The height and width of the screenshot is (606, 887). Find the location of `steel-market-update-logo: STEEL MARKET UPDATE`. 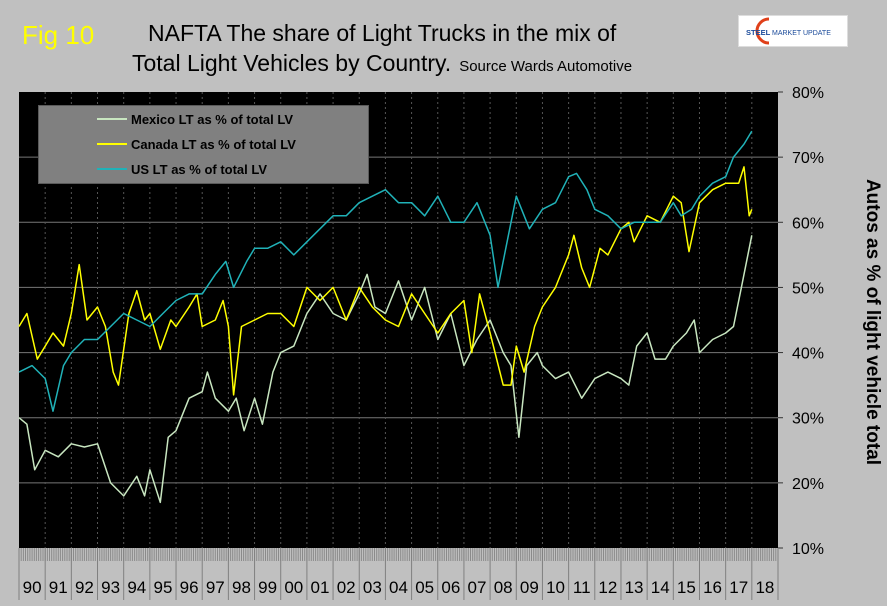

steel-market-update-logo: STEEL MARKET UPDATE is located at coordinates (793, 31).